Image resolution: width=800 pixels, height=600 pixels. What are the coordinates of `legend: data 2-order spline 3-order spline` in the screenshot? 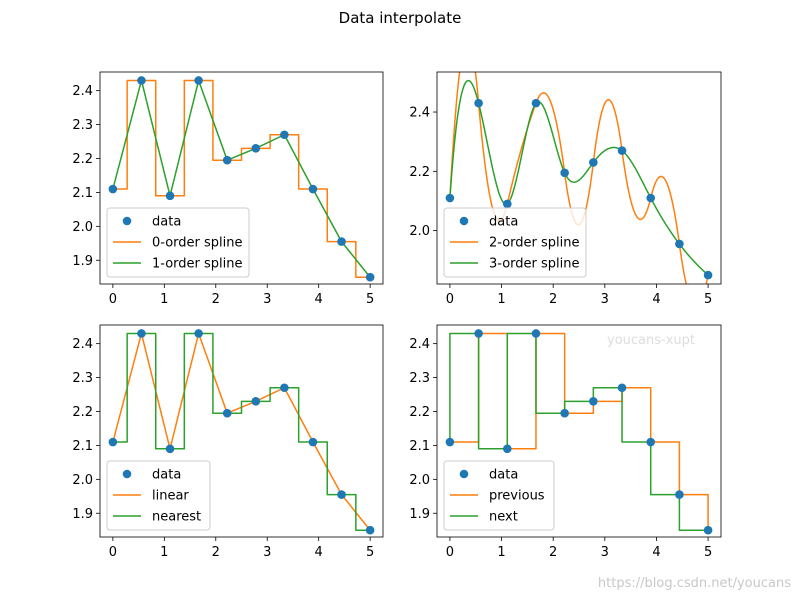 It's located at (515, 242).